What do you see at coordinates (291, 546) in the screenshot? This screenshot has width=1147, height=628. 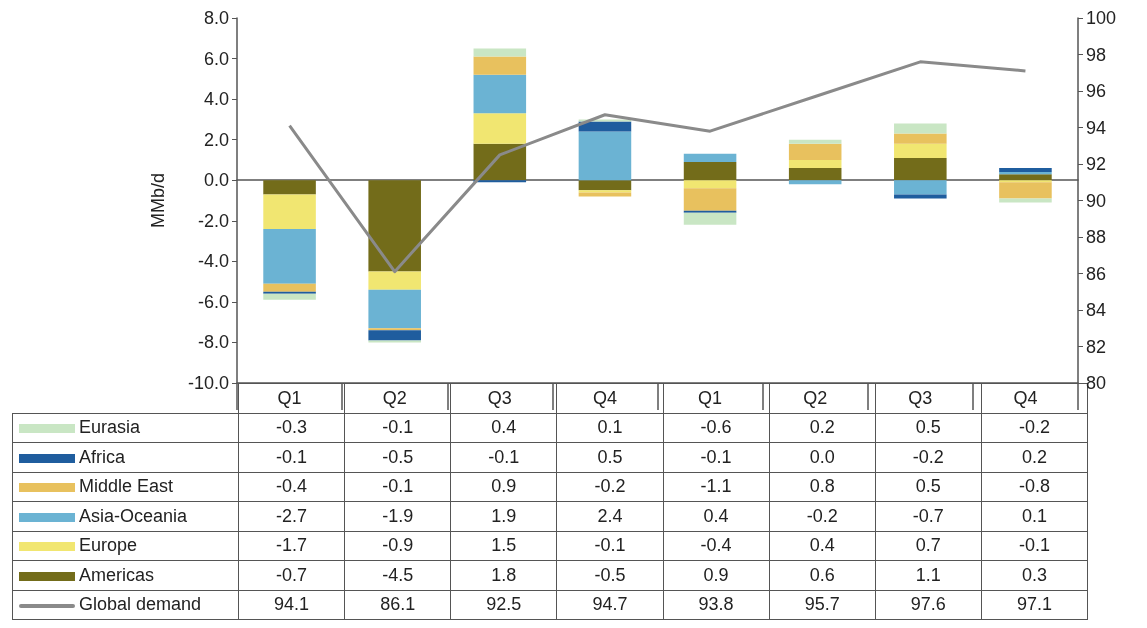 I see `data-label: -1.7` at bounding box center [291, 546].